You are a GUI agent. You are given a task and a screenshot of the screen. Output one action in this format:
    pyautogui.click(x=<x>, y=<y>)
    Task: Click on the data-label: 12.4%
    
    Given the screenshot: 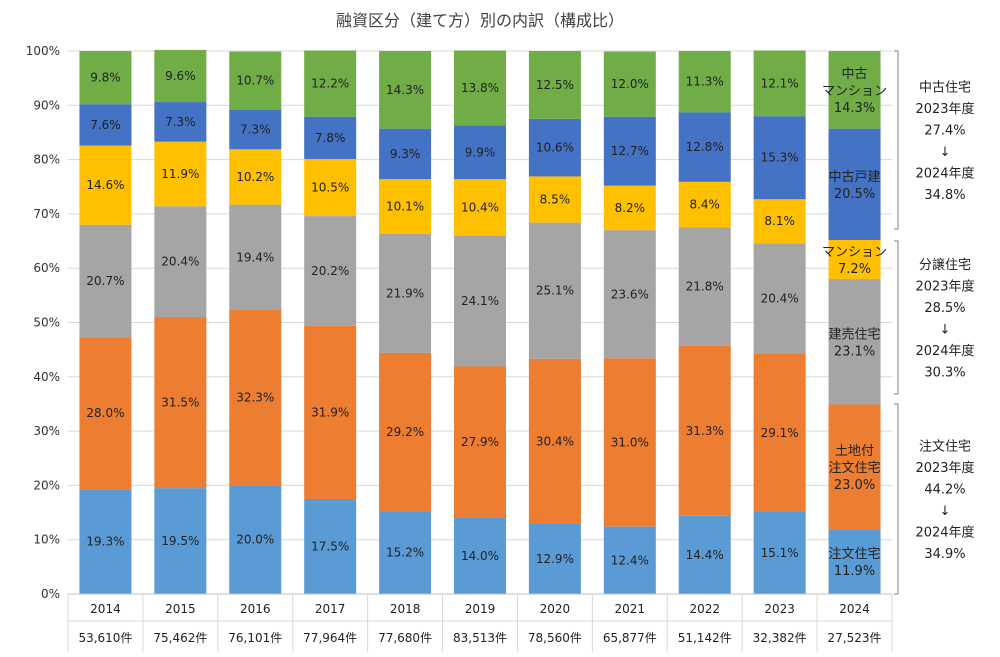 What is the action you would take?
    pyautogui.click(x=630, y=560)
    